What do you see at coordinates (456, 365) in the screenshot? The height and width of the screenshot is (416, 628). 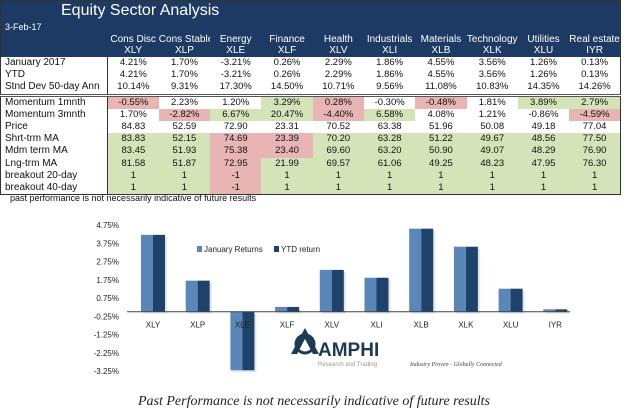 I see `logo-tagline: Industry Proven - Globally Connected` at bounding box center [456, 365].